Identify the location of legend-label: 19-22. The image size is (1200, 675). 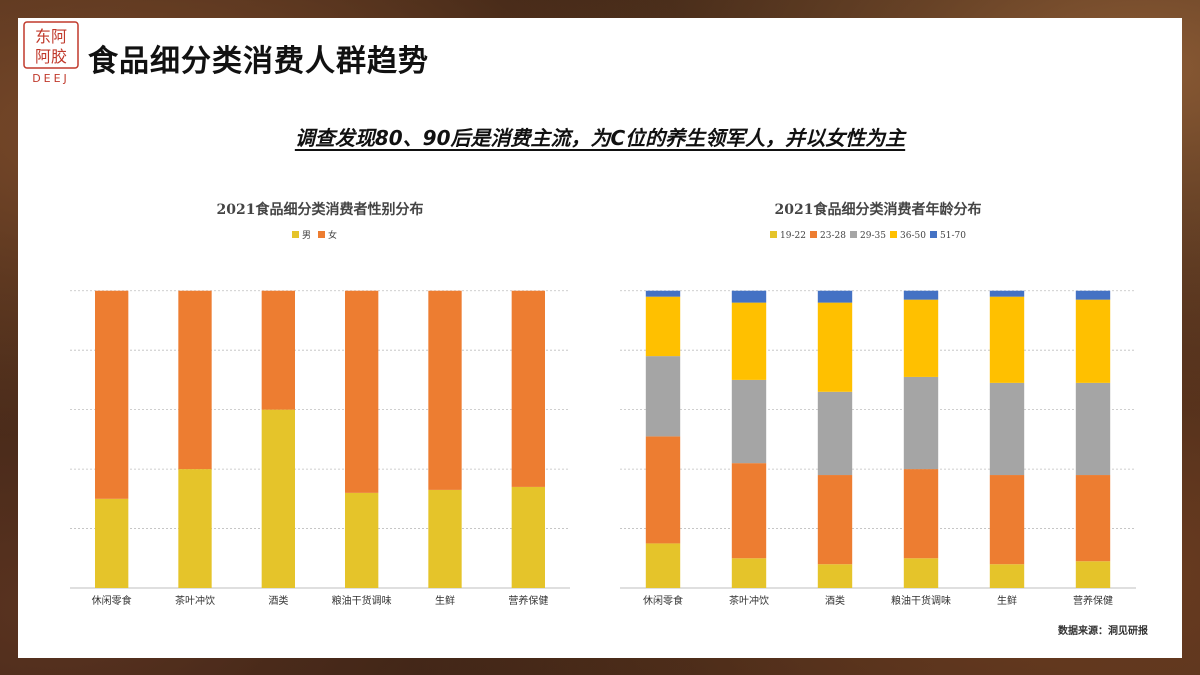
(793, 236).